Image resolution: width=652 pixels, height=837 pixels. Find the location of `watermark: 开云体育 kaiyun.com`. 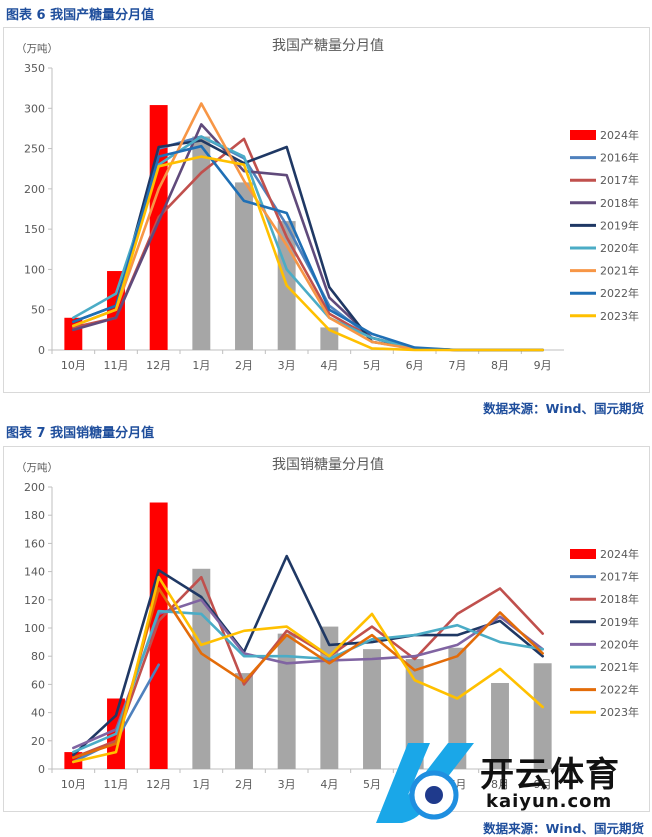

watermark: 开云体育 kaiyun.com is located at coordinates (508, 783).